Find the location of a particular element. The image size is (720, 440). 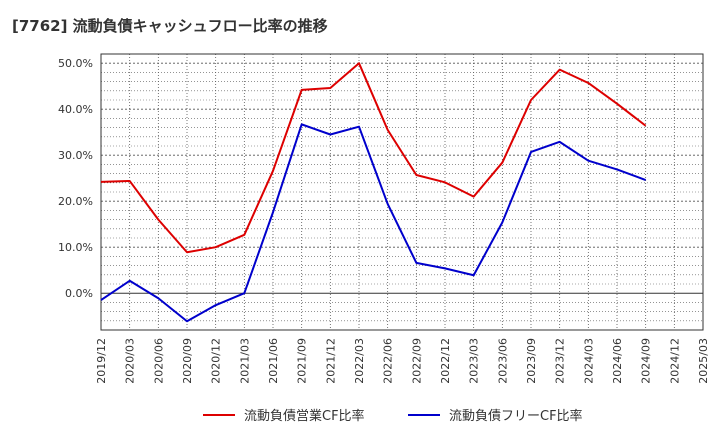

y-tick-label: 40.0% is located at coordinates (75, 109).